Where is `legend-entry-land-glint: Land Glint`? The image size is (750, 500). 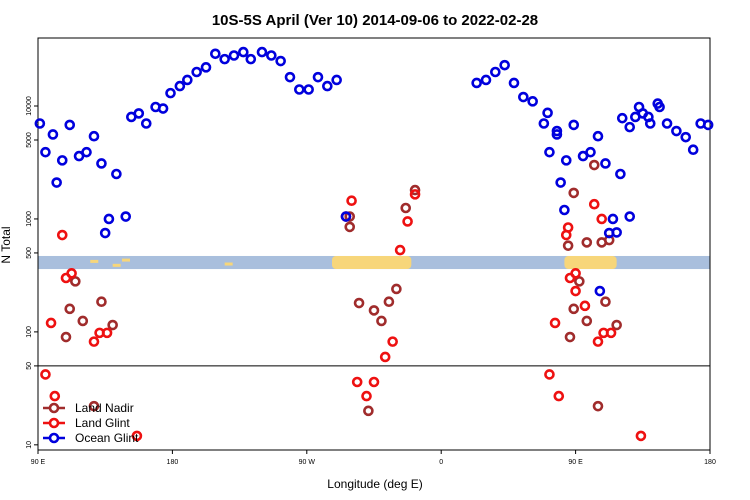
legend-entry-land-glint: Land Glint is located at coordinates (102, 423).